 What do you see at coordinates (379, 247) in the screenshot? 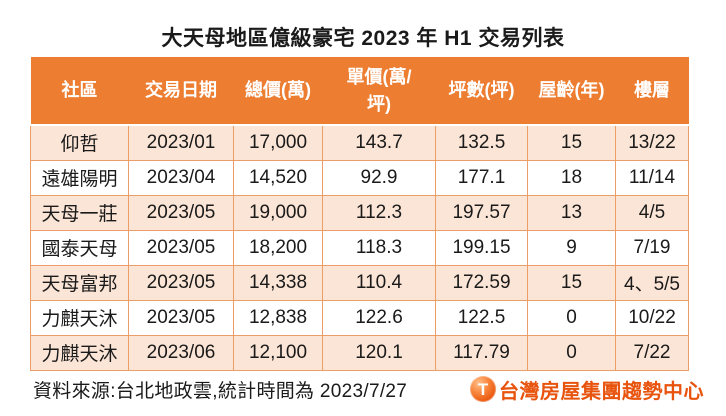
I see `cell-unit-price: 118.3` at bounding box center [379, 247].